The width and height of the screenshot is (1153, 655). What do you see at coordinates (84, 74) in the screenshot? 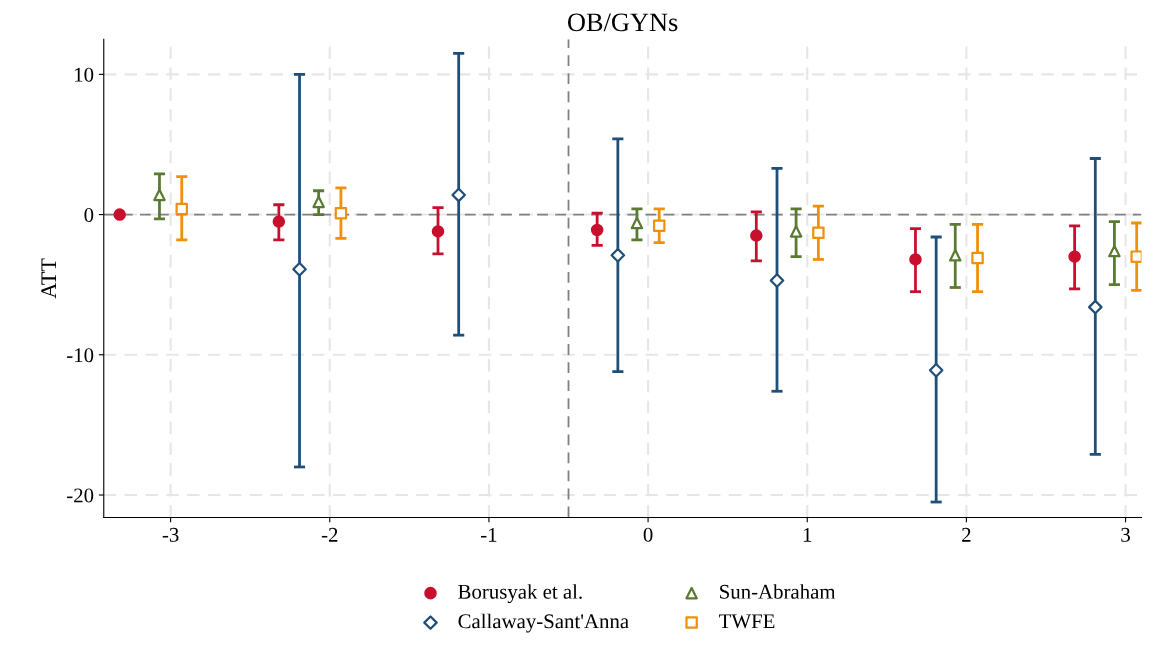
I see `y-tick-label: 10` at bounding box center [84, 74].